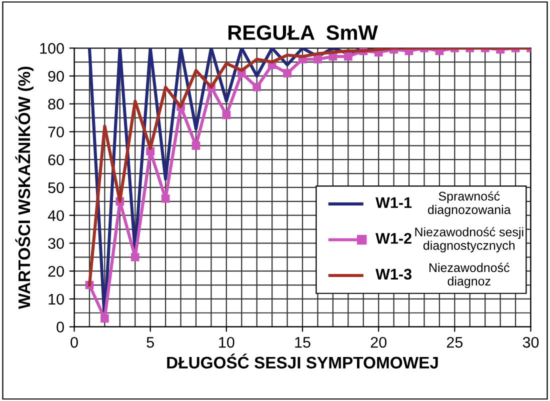  What do you see at coordinates (394, 238) in the screenshot?
I see `legend-label: W1-2` at bounding box center [394, 238].